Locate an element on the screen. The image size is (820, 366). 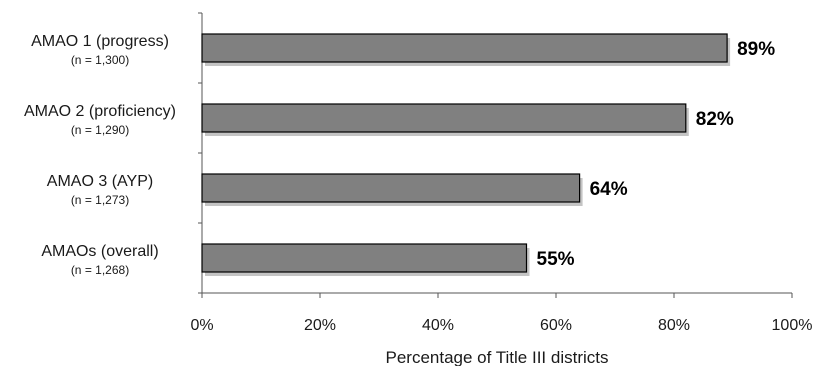
category-sublabel: (n = 1,300) is located at coordinates (100, 60).